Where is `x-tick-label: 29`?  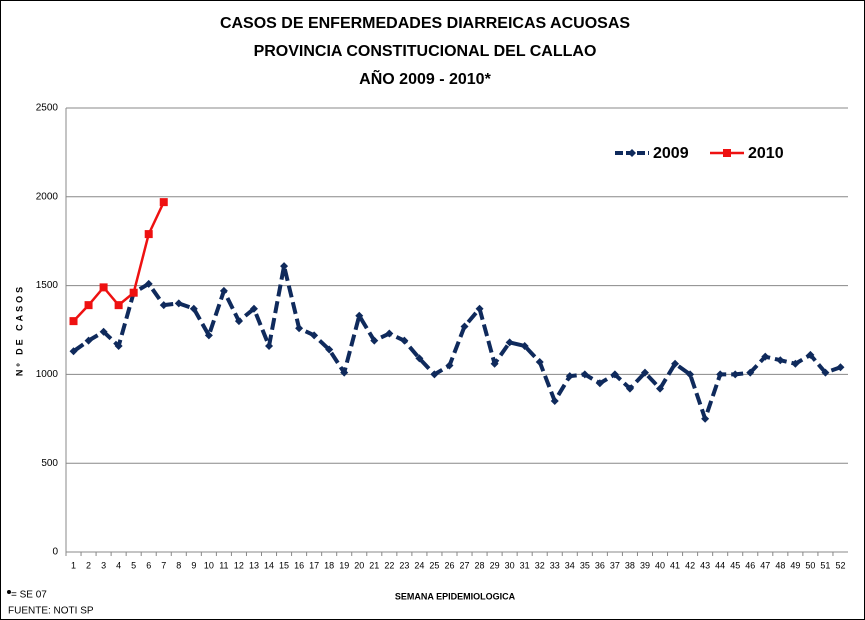
x-tick-label: 29 is located at coordinates (495, 565).